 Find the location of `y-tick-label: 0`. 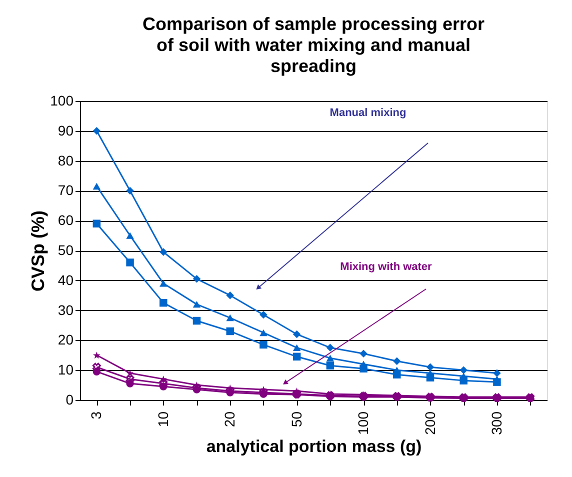

y-tick-label: 0 is located at coordinates (70, 400).